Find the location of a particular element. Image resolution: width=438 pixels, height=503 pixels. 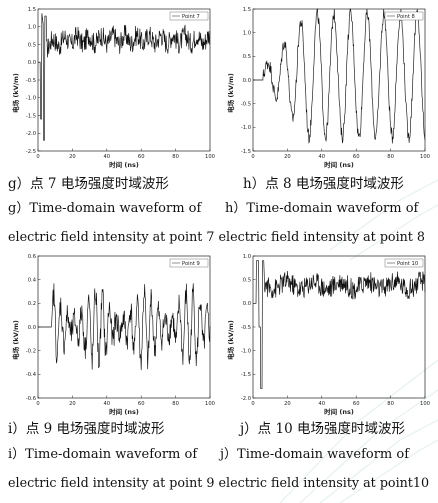

legend-label: Point 7 is located at coordinates (191, 17).